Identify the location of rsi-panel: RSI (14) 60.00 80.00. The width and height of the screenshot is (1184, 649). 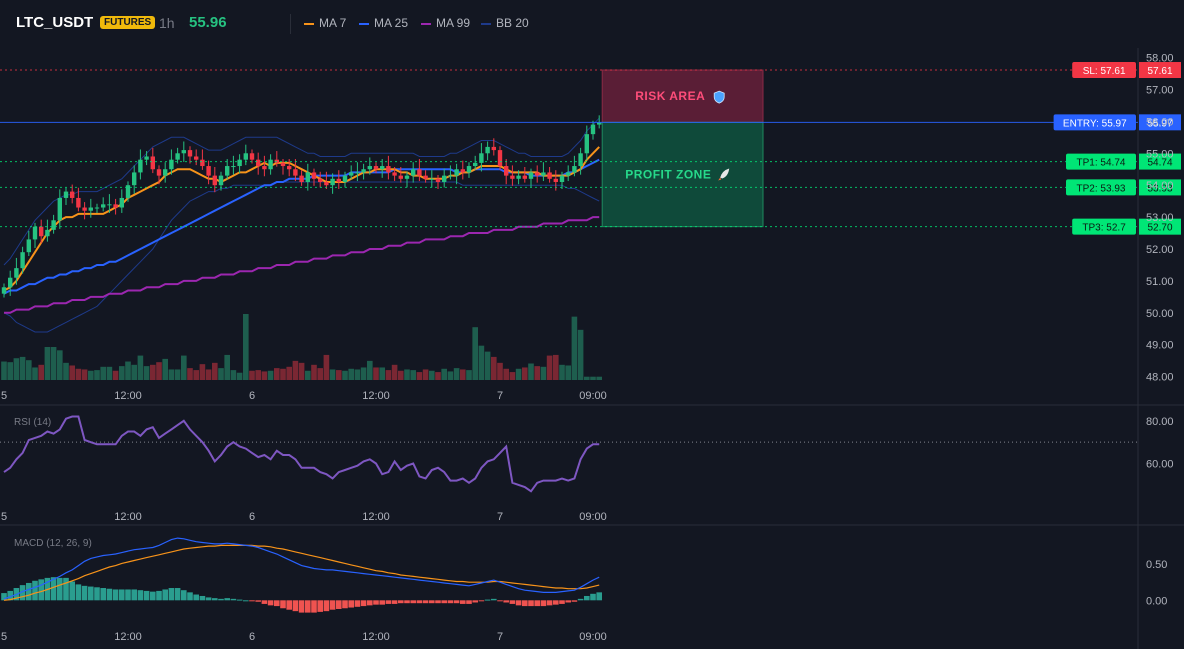
(587, 454).